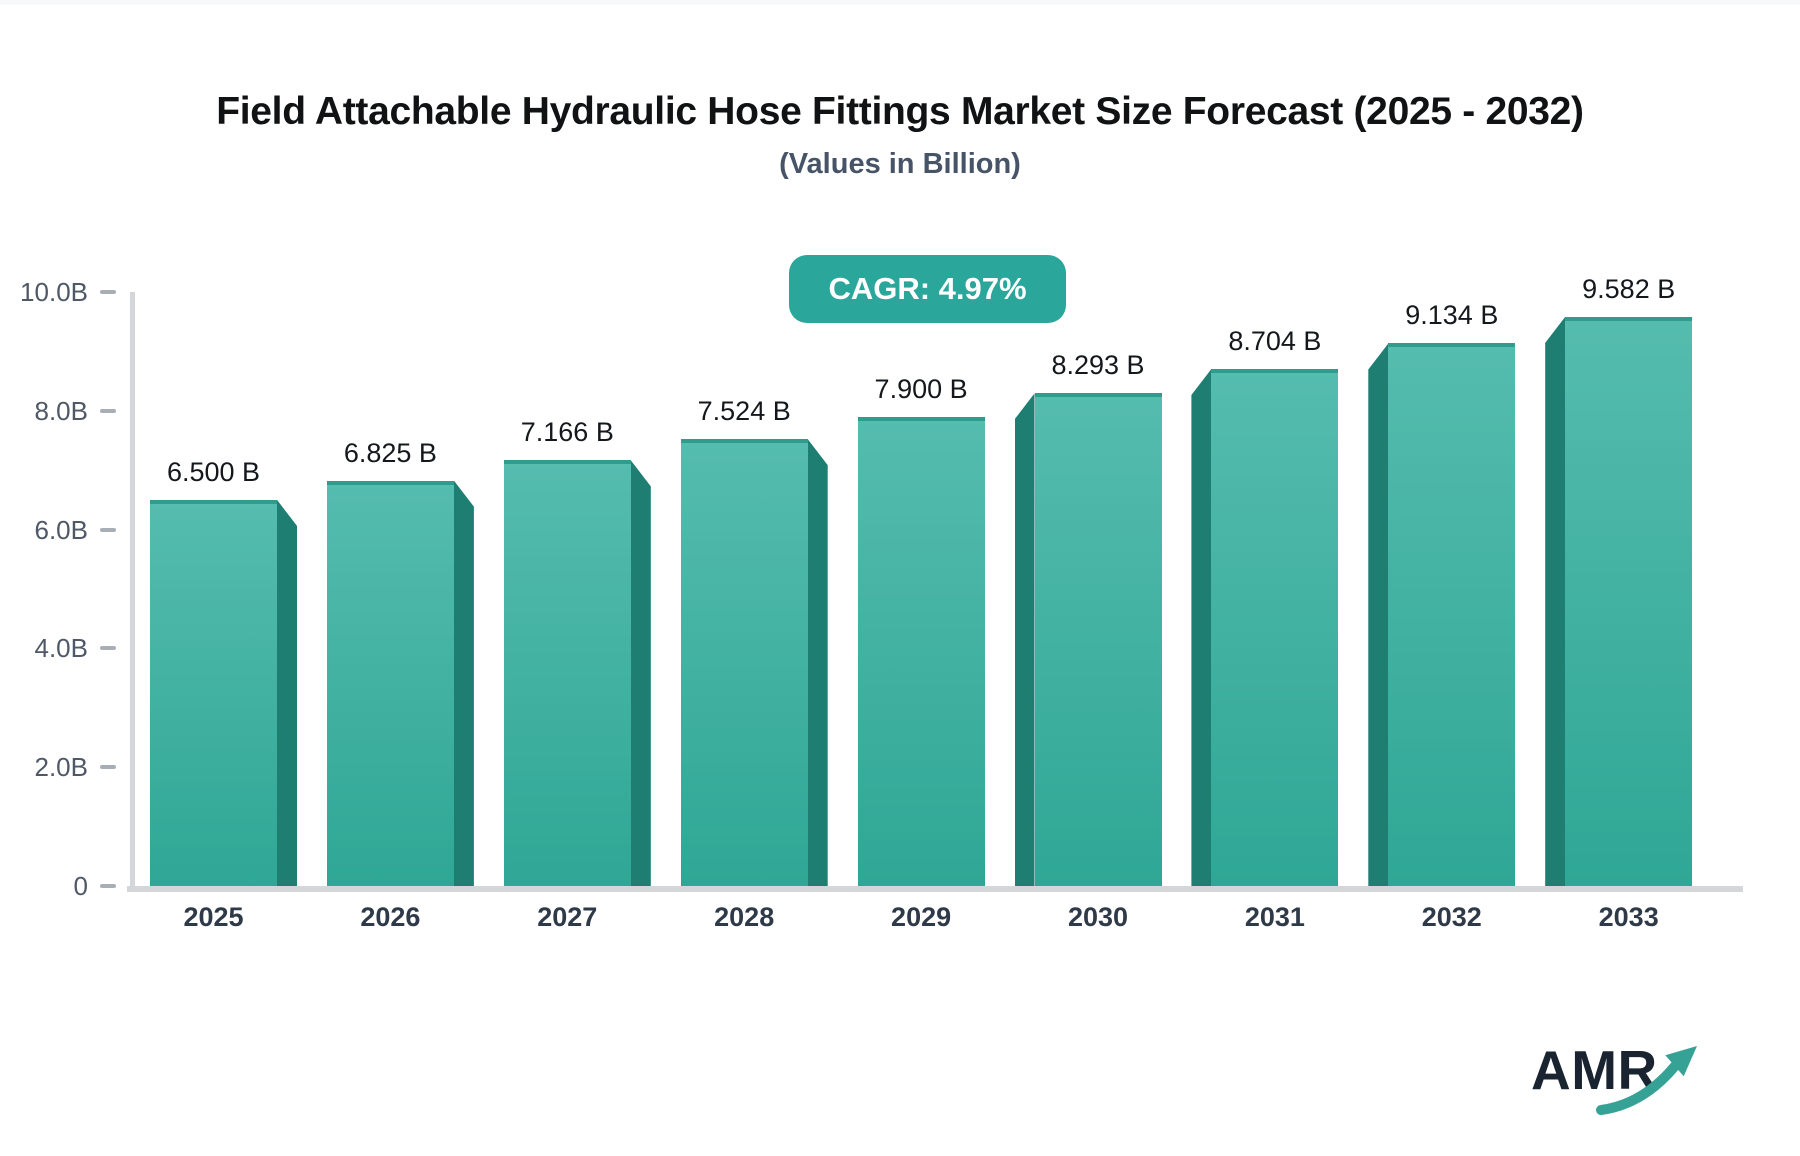 Image resolution: width=1800 pixels, height=1156 pixels. Describe the element at coordinates (1378, 614) in the screenshot. I see `bar-side-face-2032` at that location.